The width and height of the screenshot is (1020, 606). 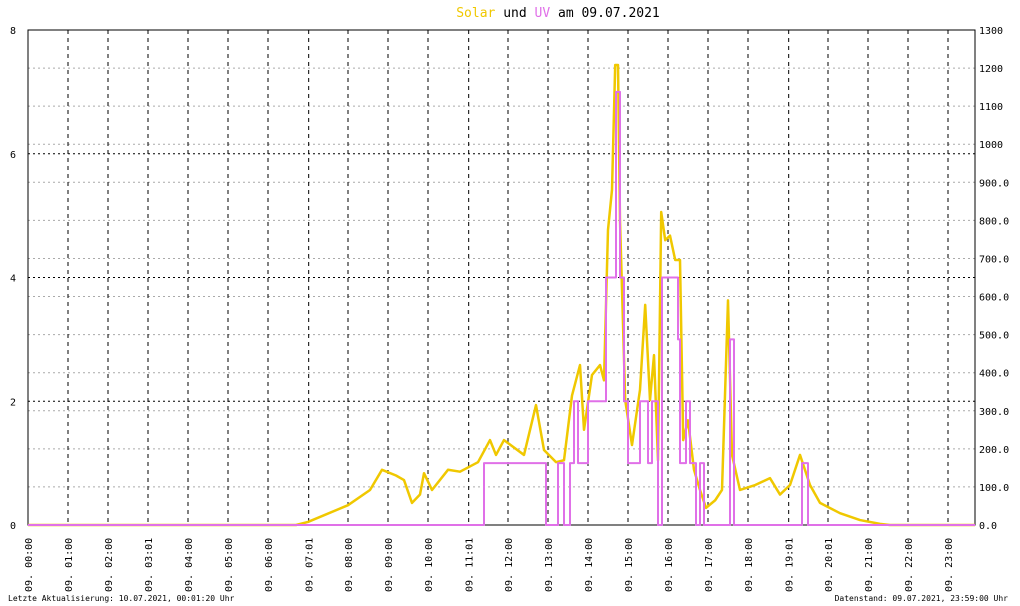 What do you see at coordinates (869, 565) in the screenshot?
I see `x-tick-label: 09. 21:00` at bounding box center [869, 565].